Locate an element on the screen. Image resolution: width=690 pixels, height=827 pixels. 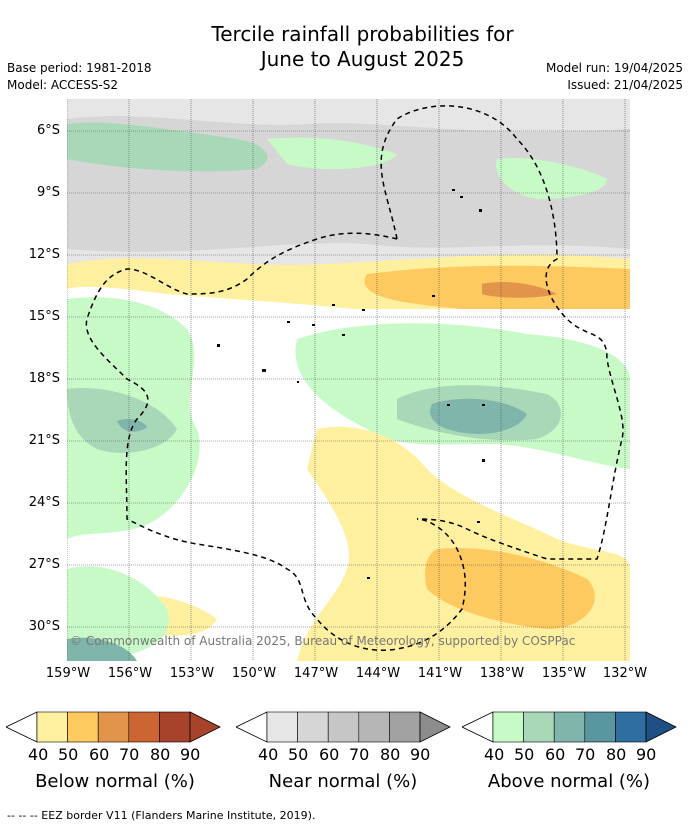
below-normal-colorbar is located at coordinates (113, 727).